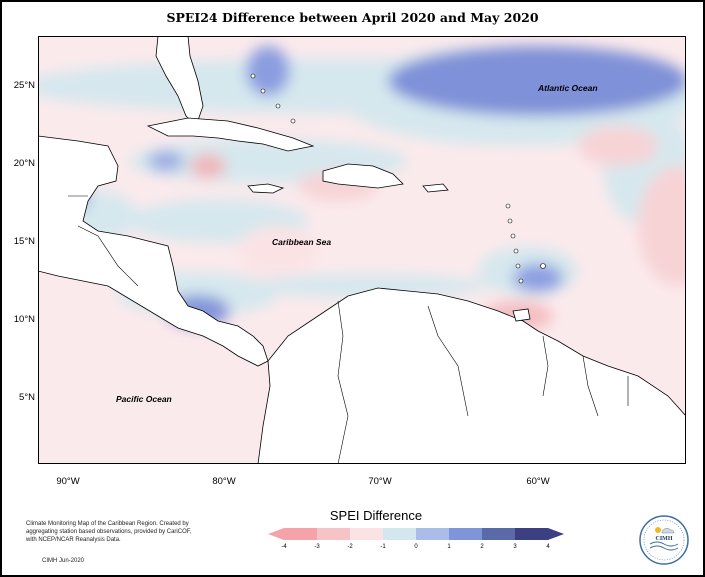 The width and height of the screenshot is (705, 577). Describe the element at coordinates (24, 85) in the screenshot. I see `lat-tick-label: 25°N` at that location.